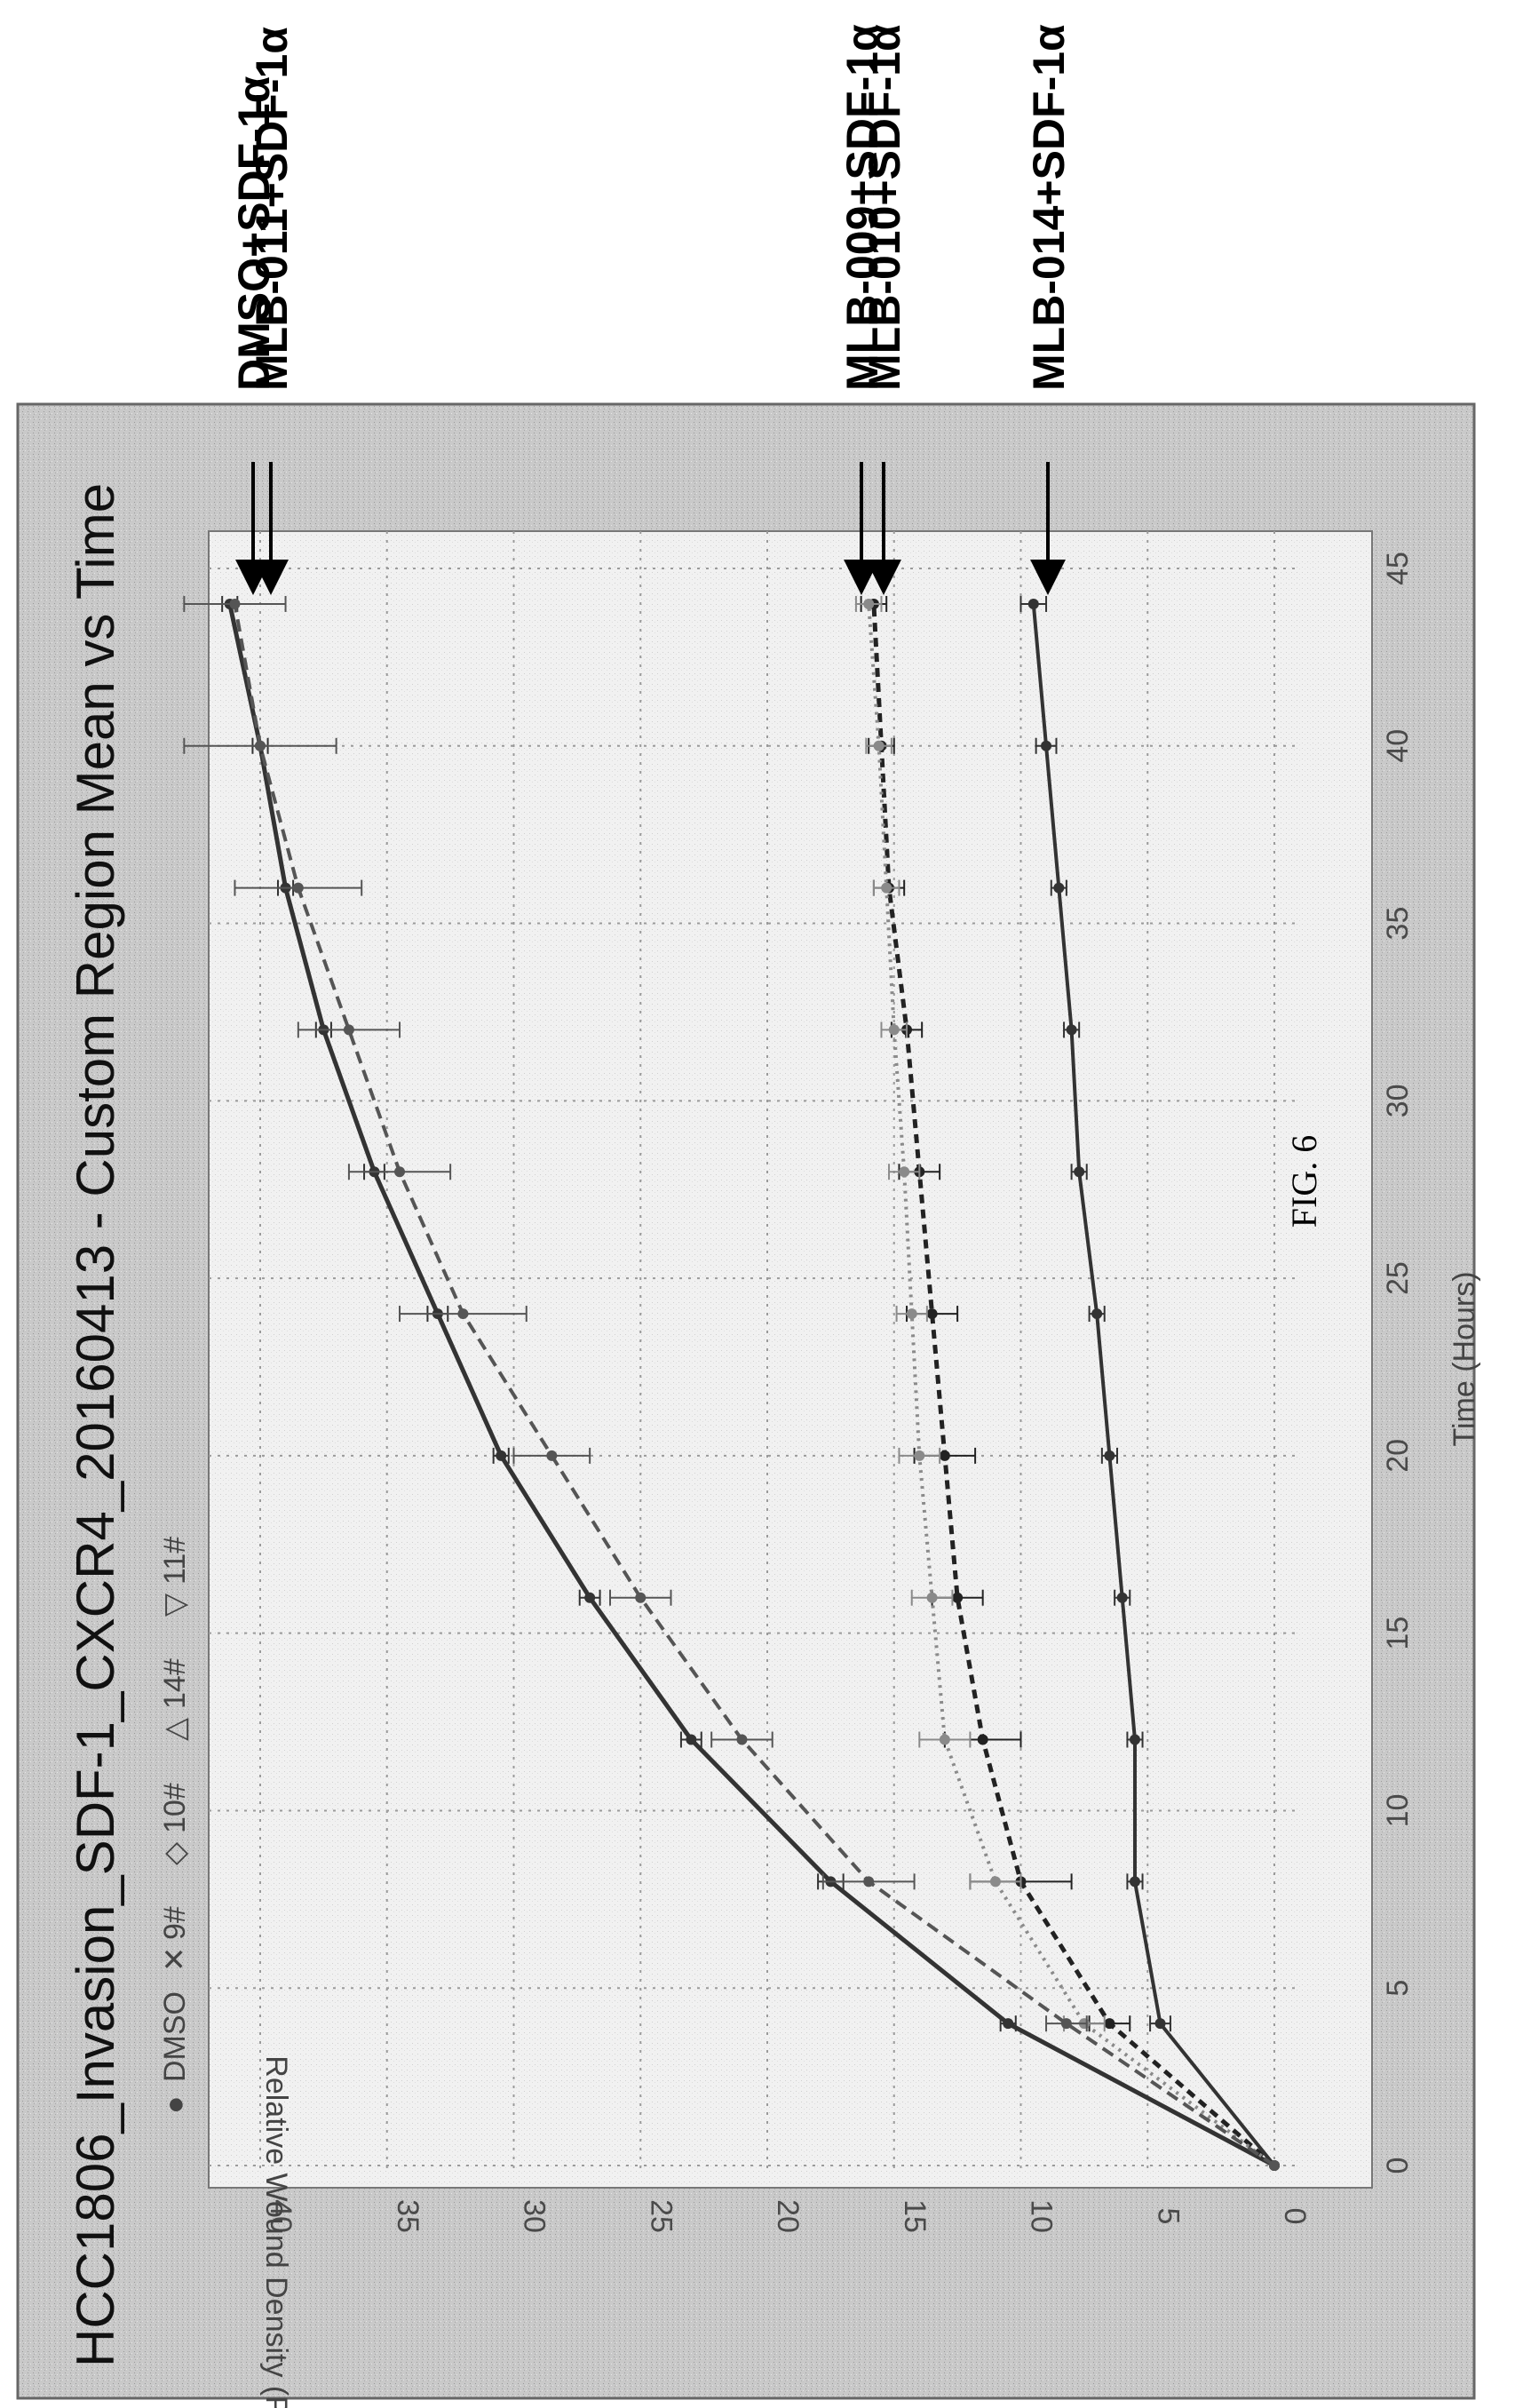 Image resolution: width=1539 pixels, height=2408 pixels. I want to click on y-tick-label: 20, so click(788, 2216).